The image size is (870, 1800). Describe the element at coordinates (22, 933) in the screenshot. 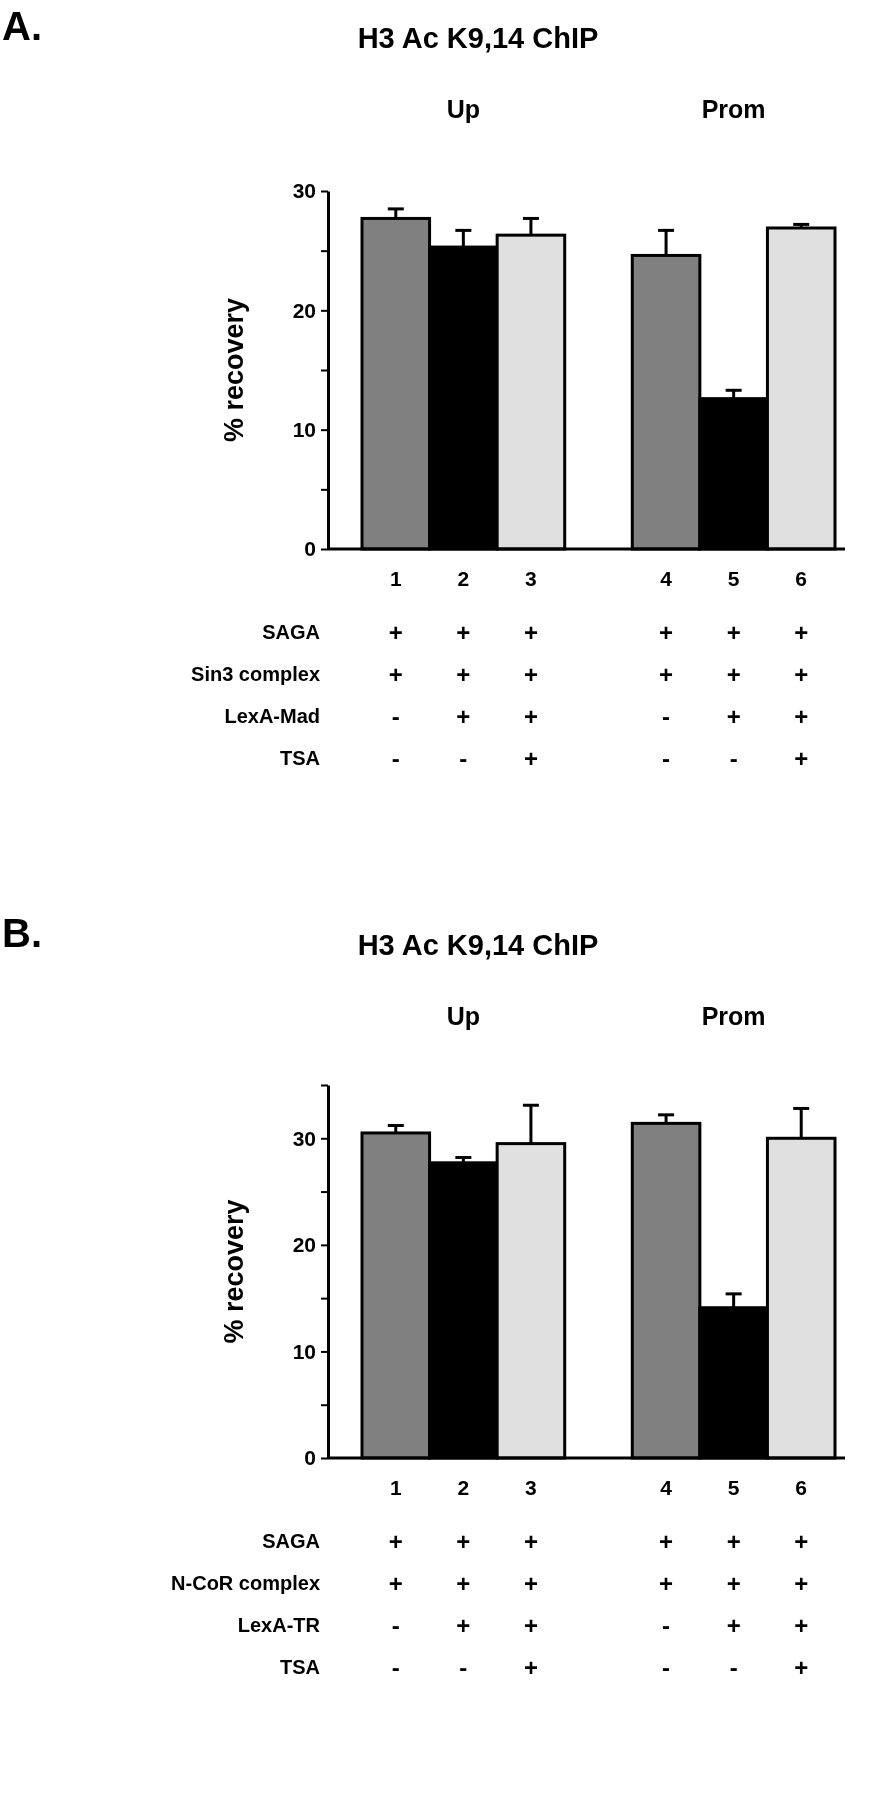

I see `text: B.` at that location.